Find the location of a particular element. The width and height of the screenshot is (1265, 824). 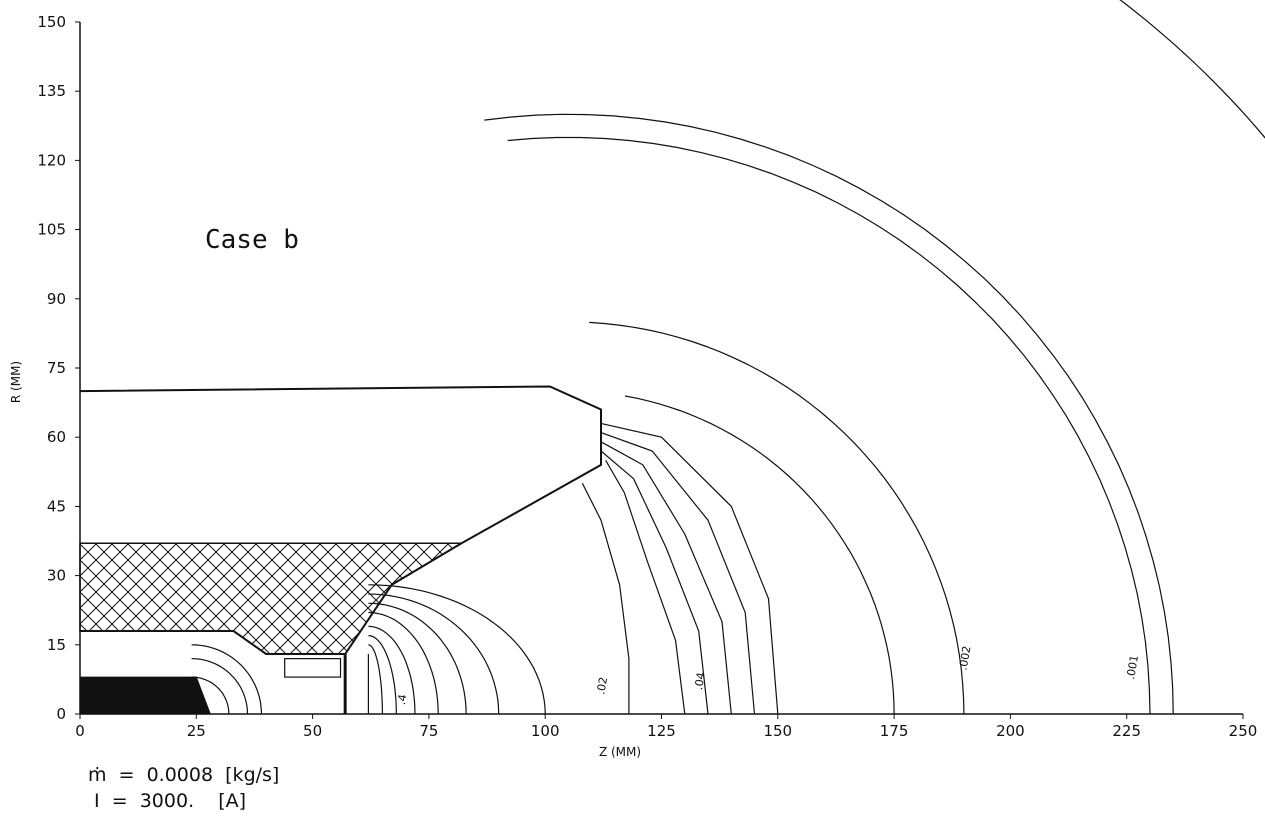

y-tick-label: 150 is located at coordinates (51, 22).